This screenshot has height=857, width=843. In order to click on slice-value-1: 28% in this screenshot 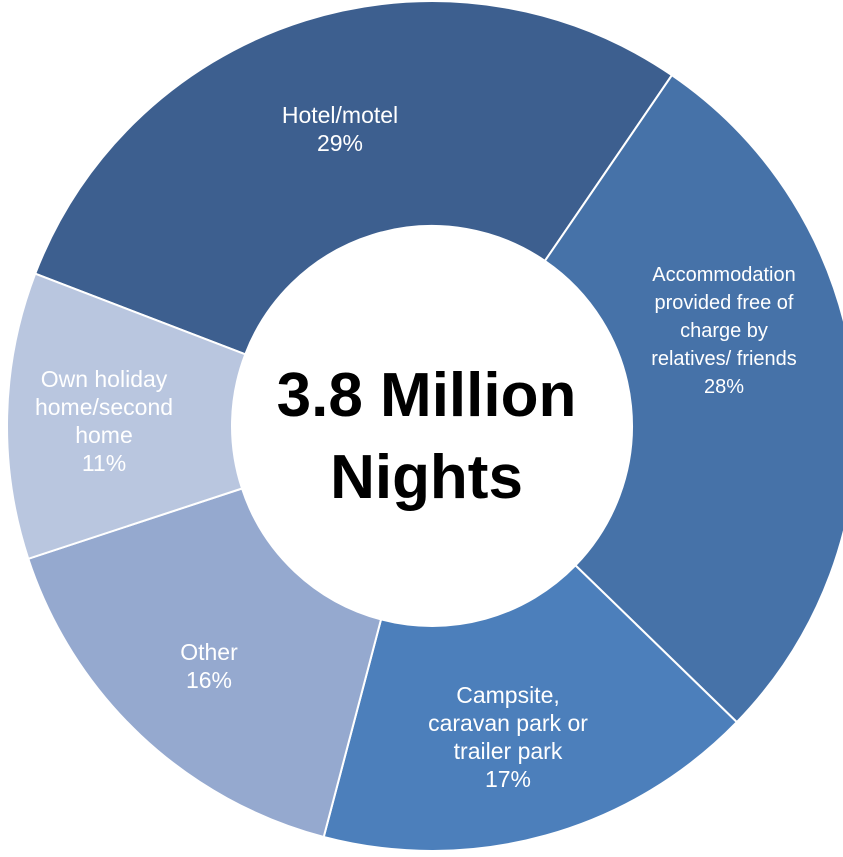, I will do `click(724, 387)`.